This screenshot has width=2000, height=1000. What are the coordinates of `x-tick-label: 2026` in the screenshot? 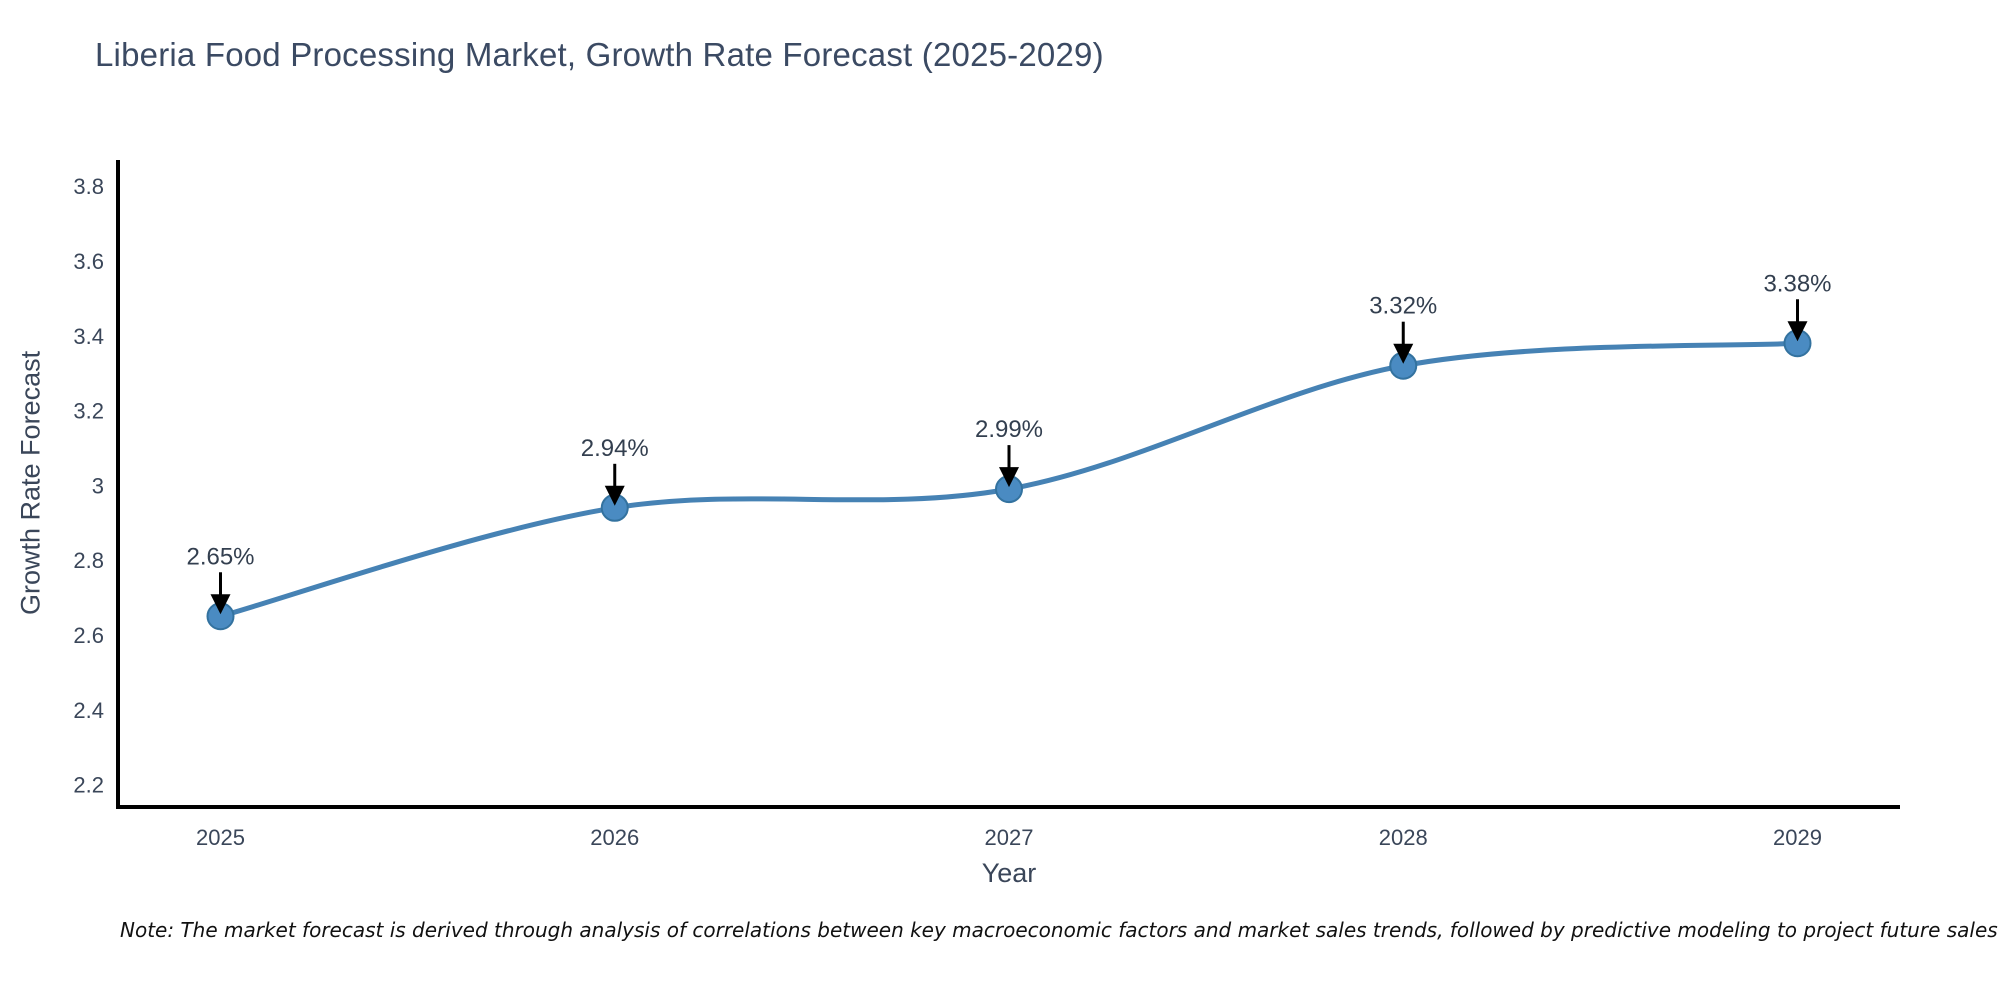 It's located at (614, 837).